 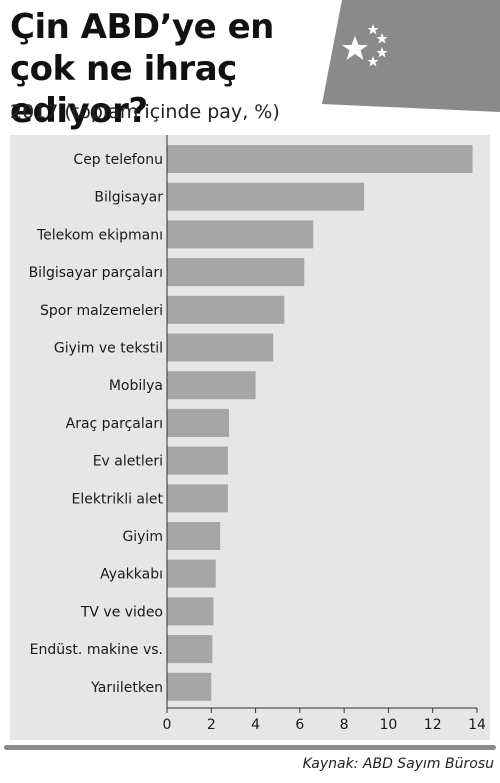 What do you see at coordinates (128, 462) in the screenshot?
I see `category-label: Ev aletleri` at bounding box center [128, 462].